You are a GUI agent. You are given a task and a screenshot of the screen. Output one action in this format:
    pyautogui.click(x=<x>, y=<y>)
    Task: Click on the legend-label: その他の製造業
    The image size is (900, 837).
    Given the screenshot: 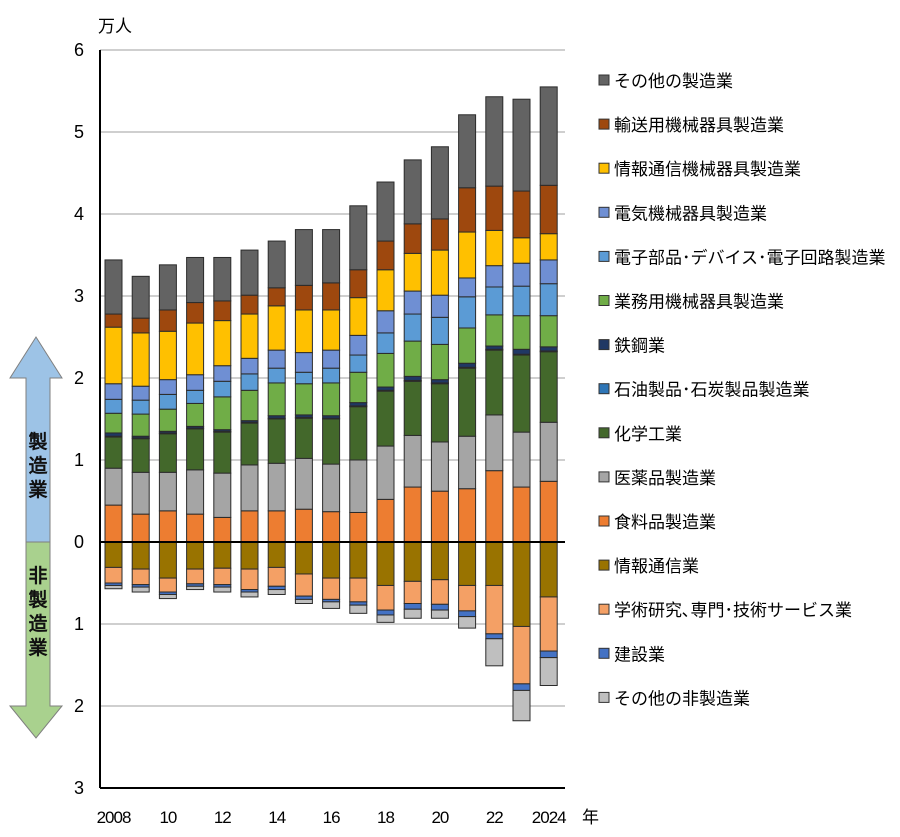 What is the action you would take?
    pyautogui.click(x=673, y=82)
    